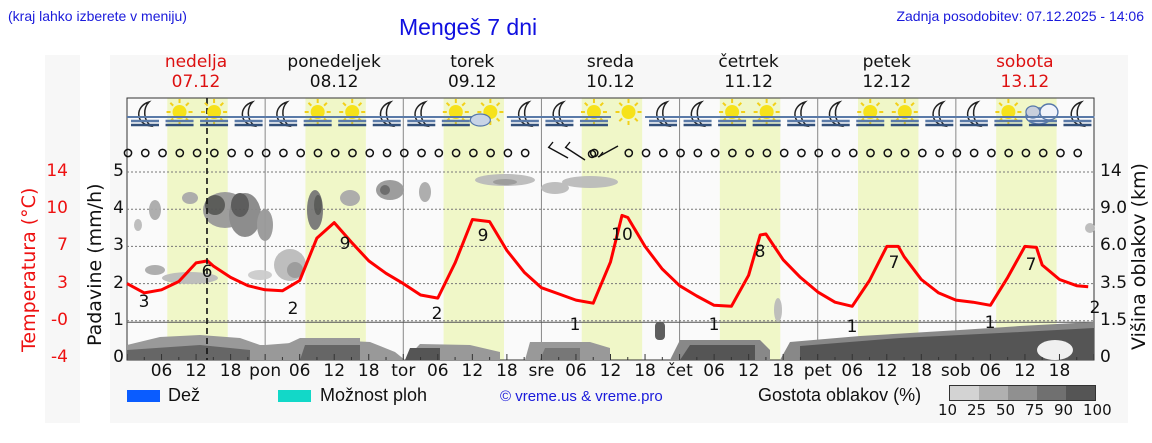 The image size is (1152, 443). Describe the element at coordinates (57, 208) in the screenshot. I see `temp-tick: 10` at that location.